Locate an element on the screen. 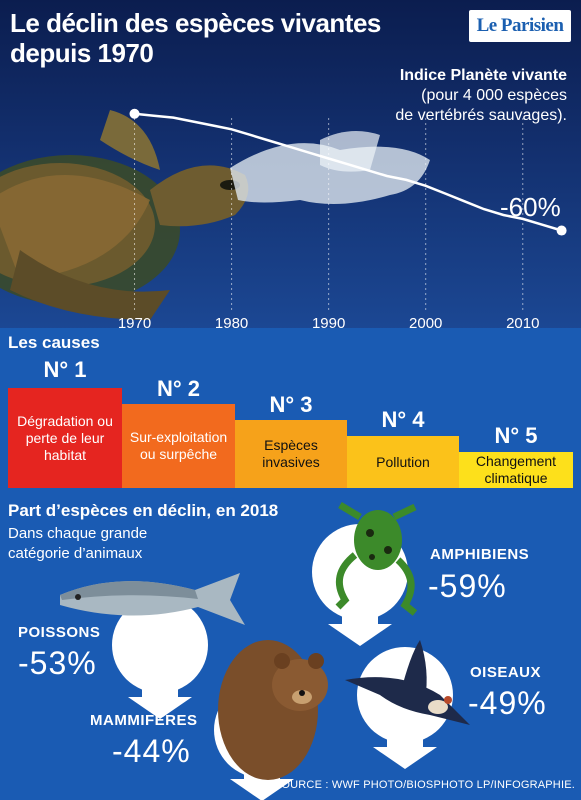  index-start-point is located at coordinates (134, 113).